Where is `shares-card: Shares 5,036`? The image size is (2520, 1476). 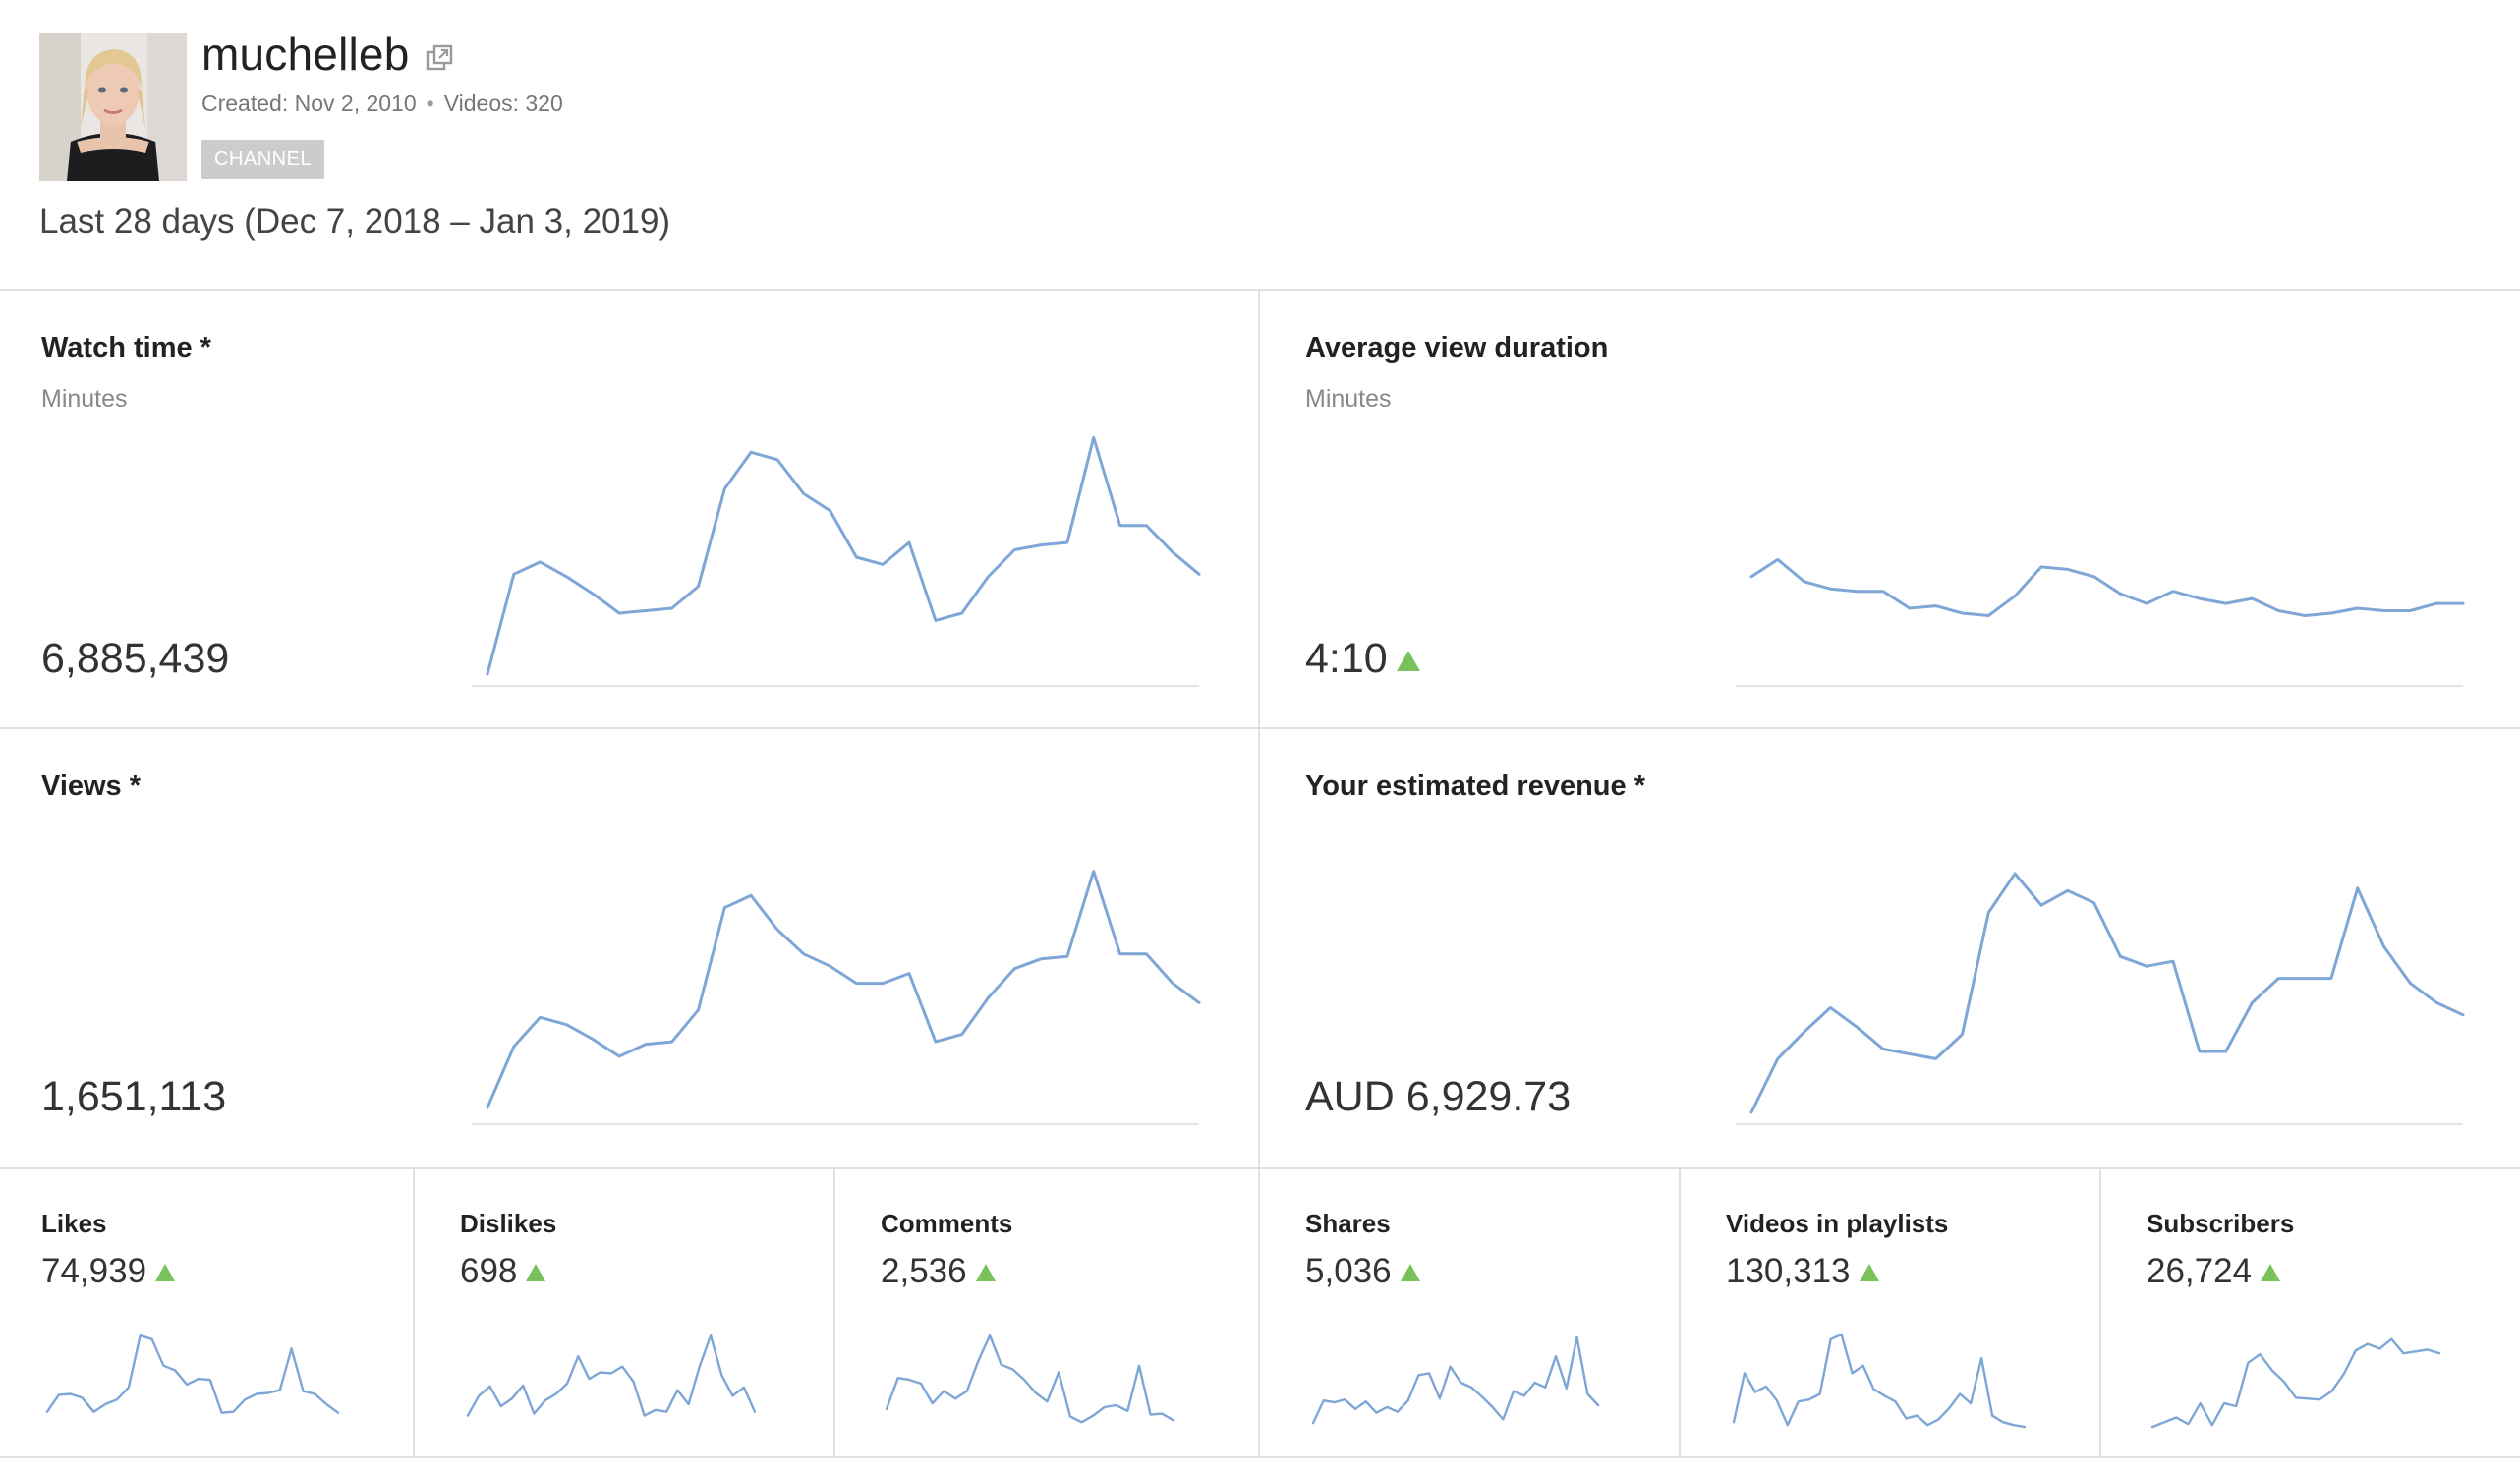
shares-card: Shares 5,036 is located at coordinates (1487, 1318).